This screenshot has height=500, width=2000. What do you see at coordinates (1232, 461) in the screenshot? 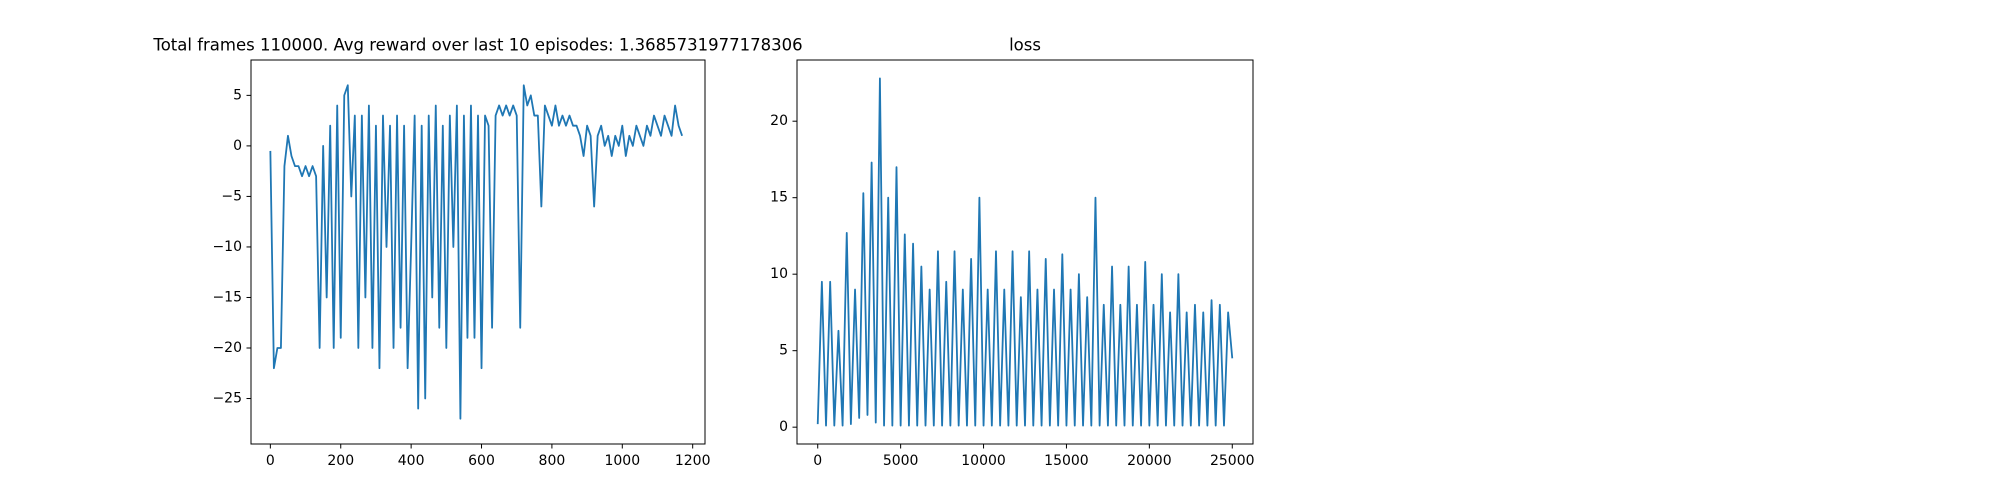
I see `x-tick-label: 25000` at bounding box center [1232, 461].